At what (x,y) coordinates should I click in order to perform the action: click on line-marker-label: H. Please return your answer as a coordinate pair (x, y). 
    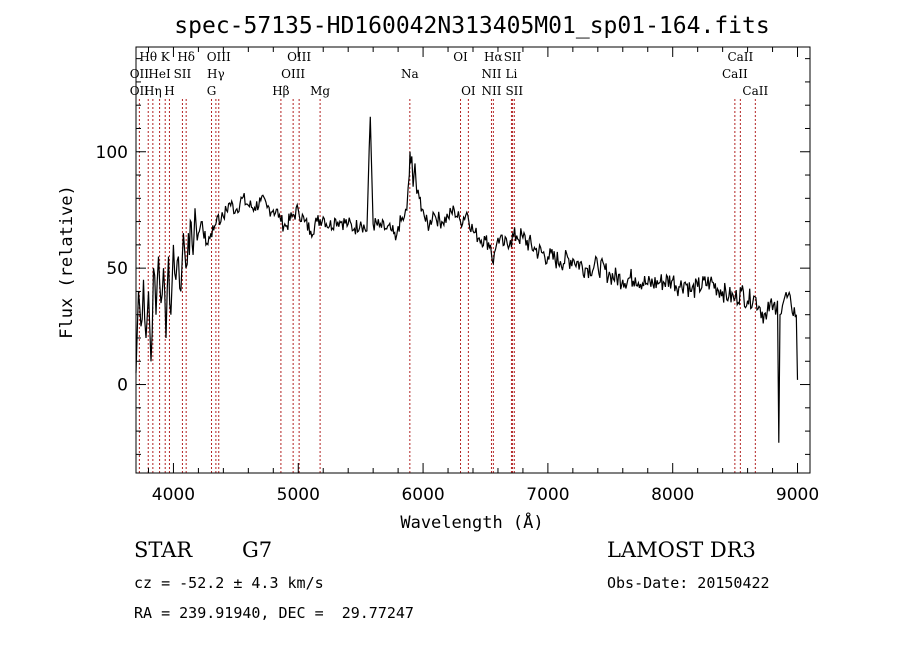
    Looking at the image, I should click on (169, 91).